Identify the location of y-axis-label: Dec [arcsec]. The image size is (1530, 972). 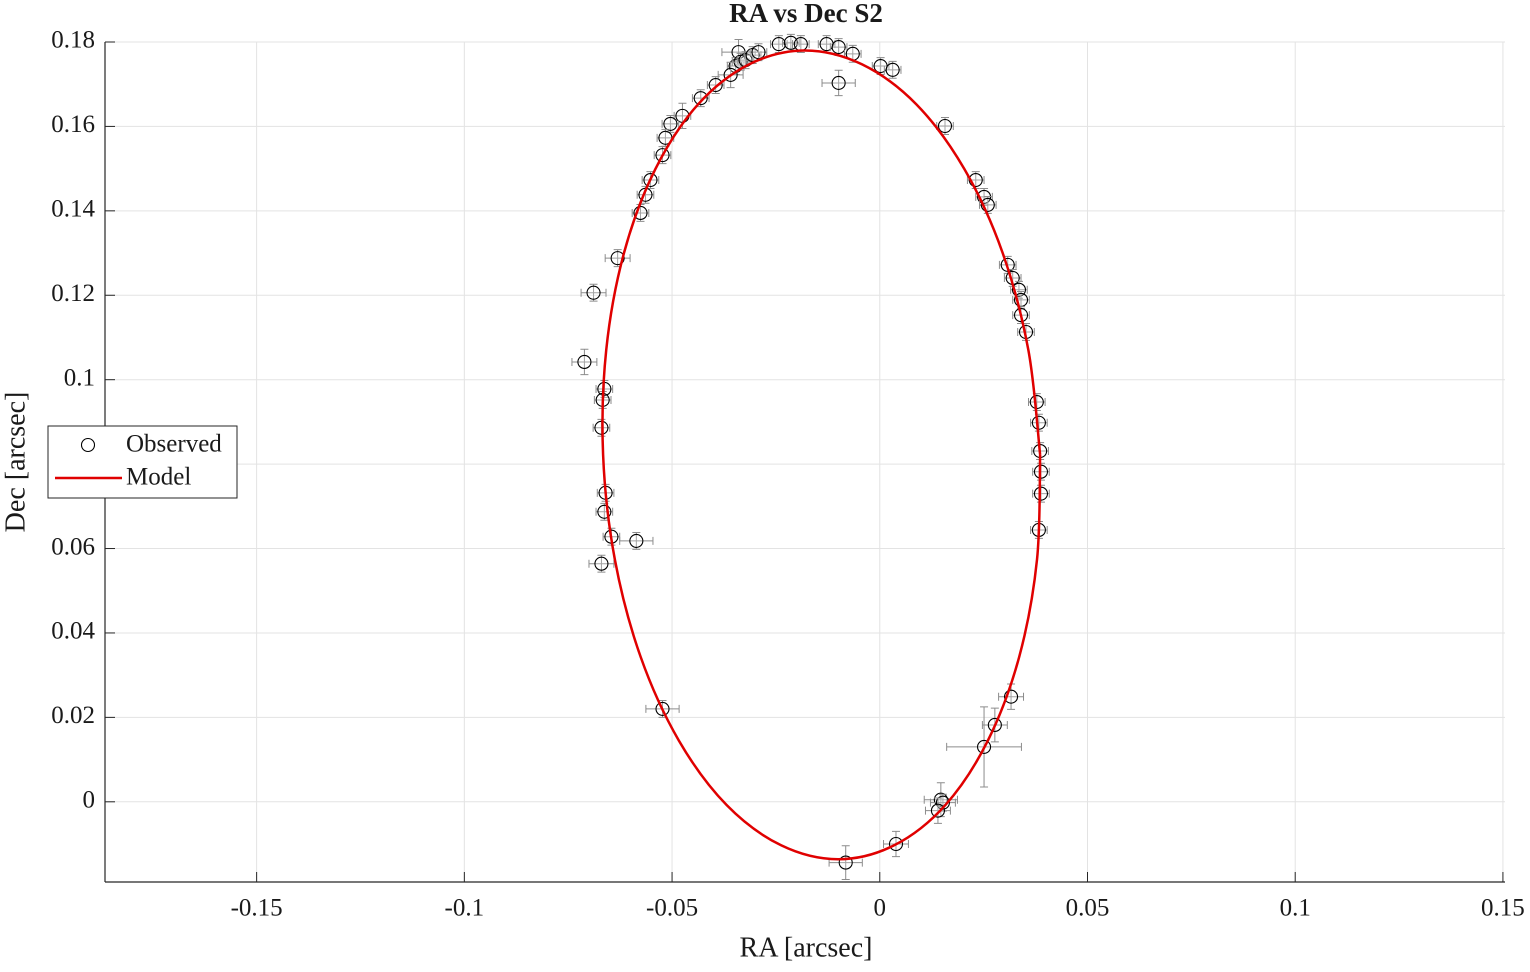
(15, 462).